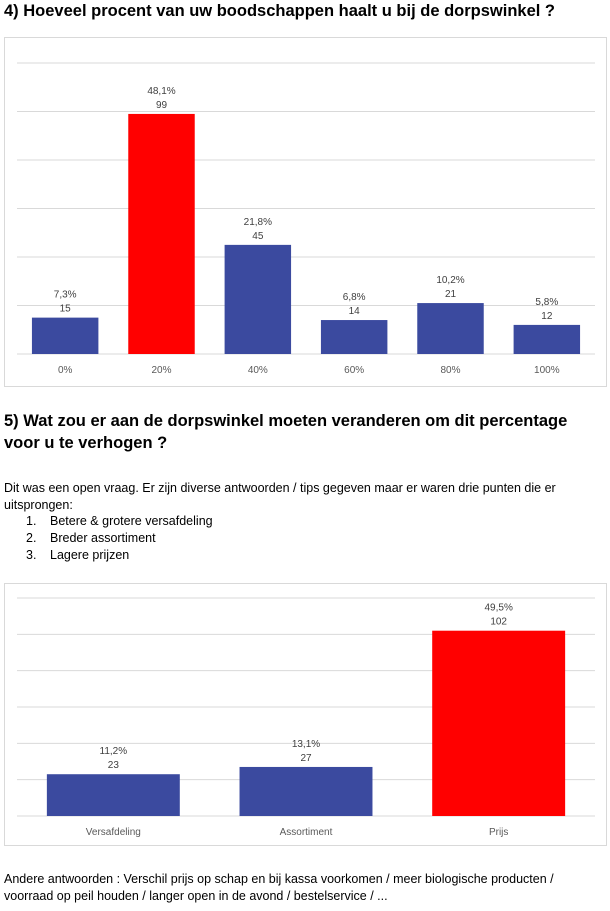  What do you see at coordinates (114, 765) in the screenshot?
I see `q5-data-label-count: 23` at bounding box center [114, 765].